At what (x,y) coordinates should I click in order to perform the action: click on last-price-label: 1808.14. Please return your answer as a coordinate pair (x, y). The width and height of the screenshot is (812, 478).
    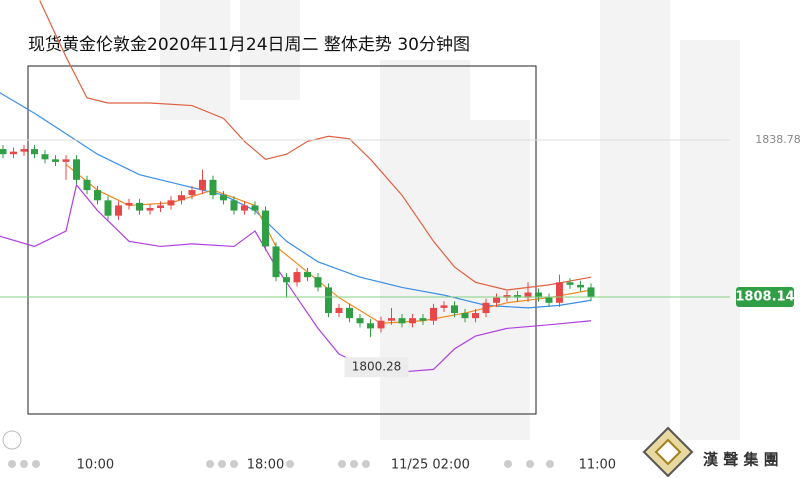
    Looking at the image, I should click on (764, 296).